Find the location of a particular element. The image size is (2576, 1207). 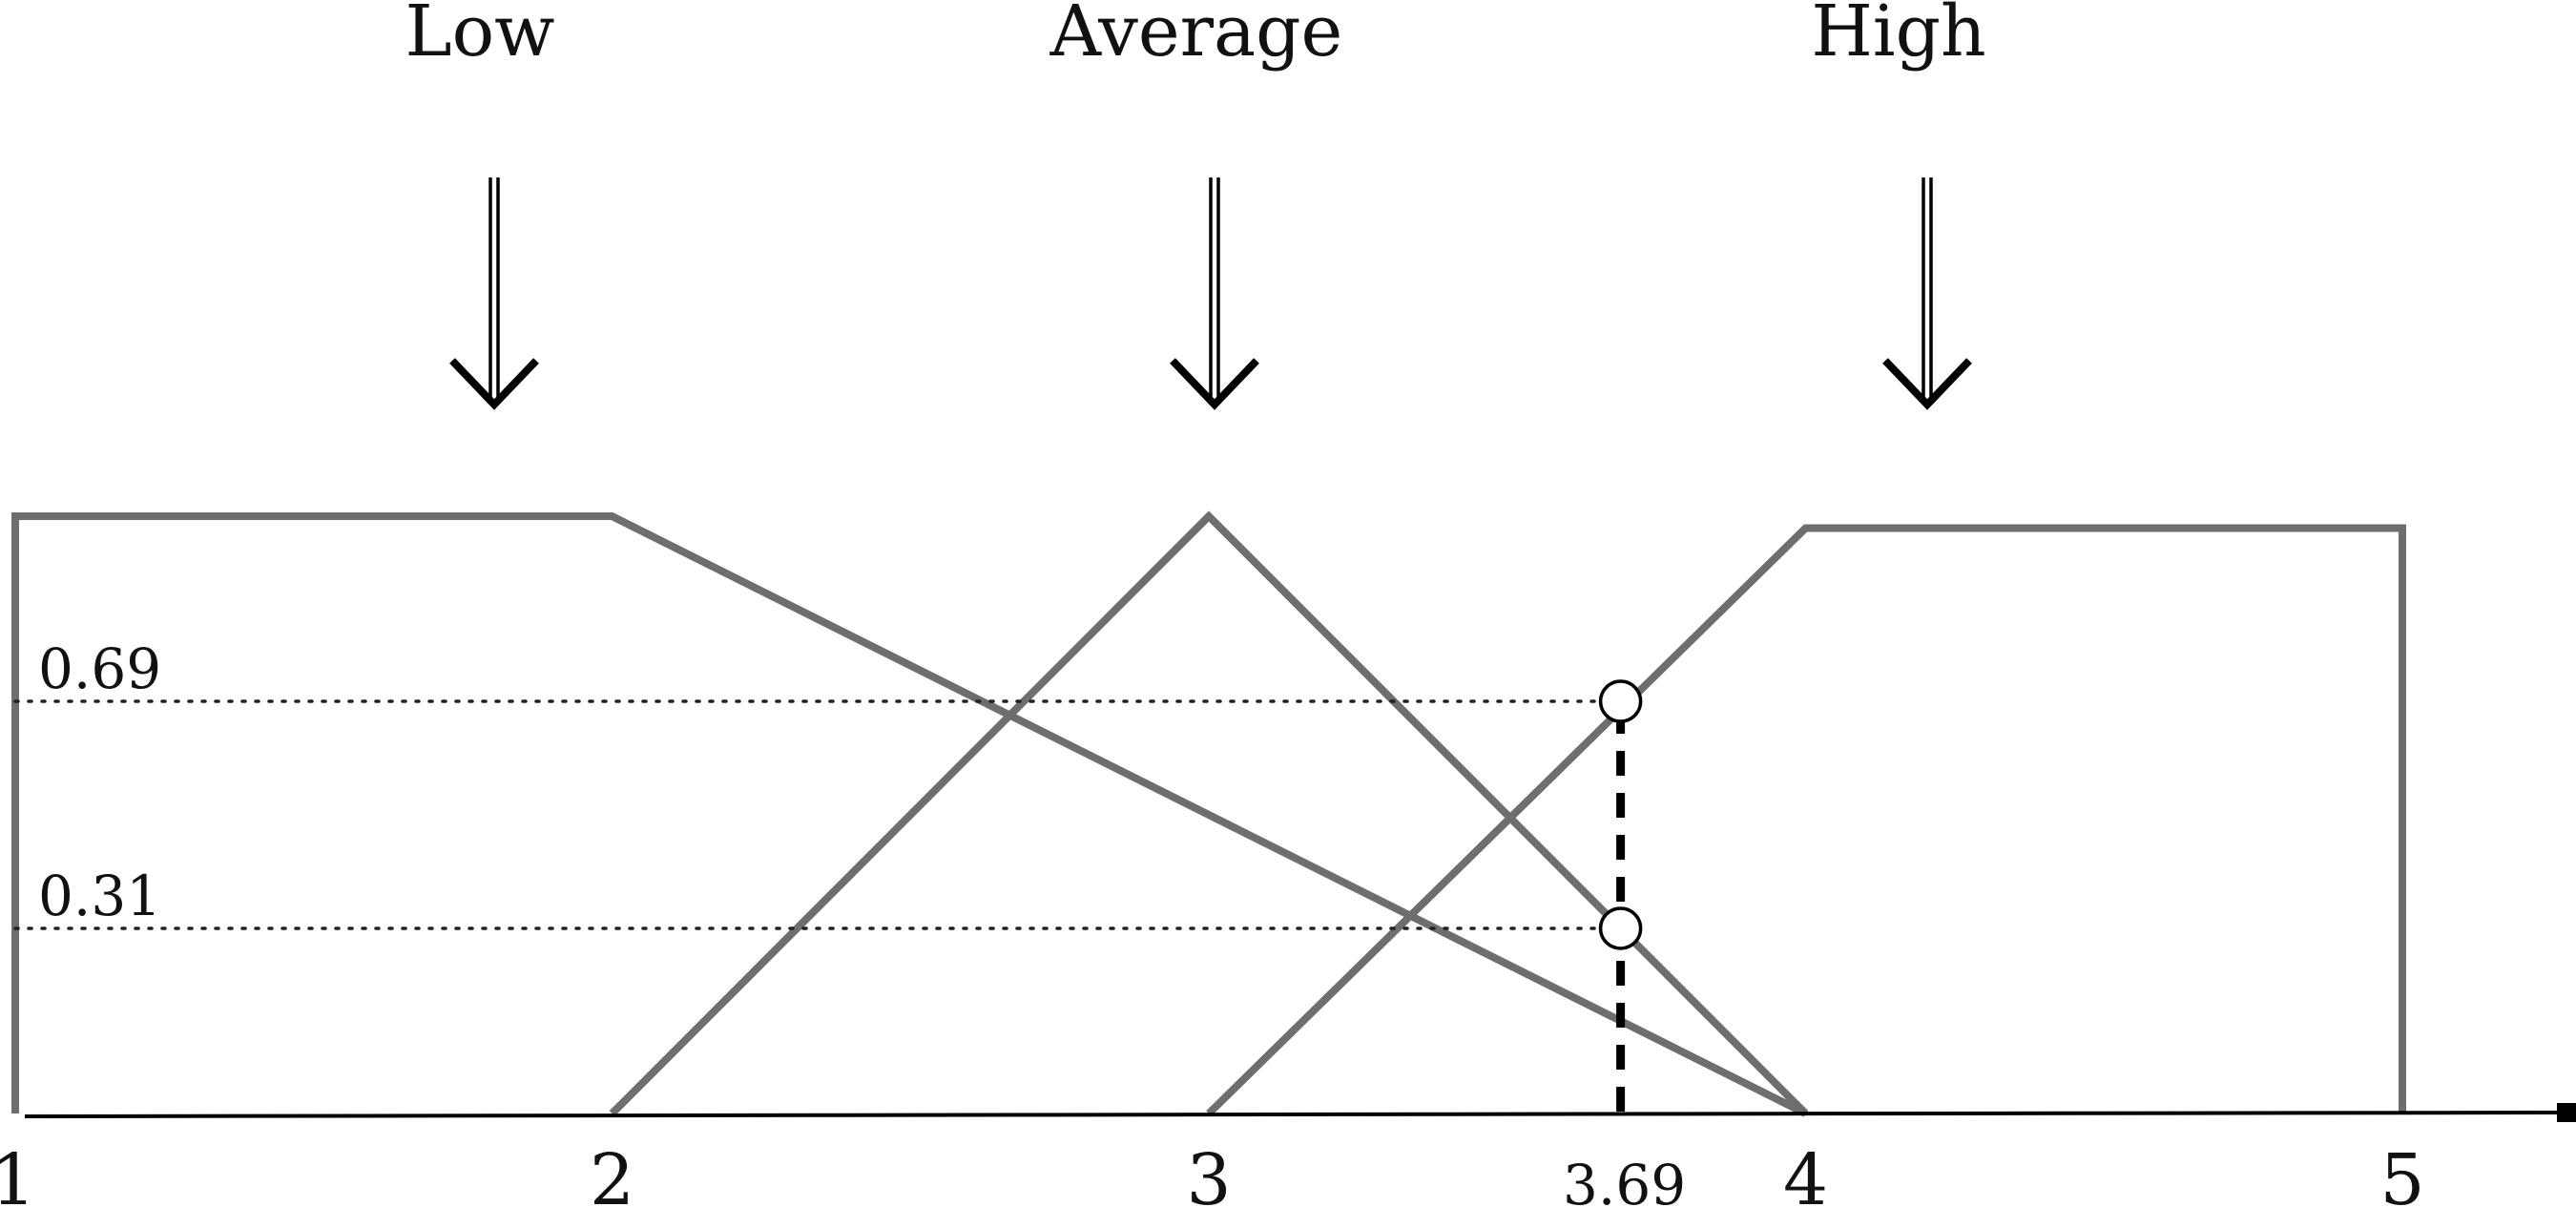

category-label-high: High is located at coordinates (1898, 36).